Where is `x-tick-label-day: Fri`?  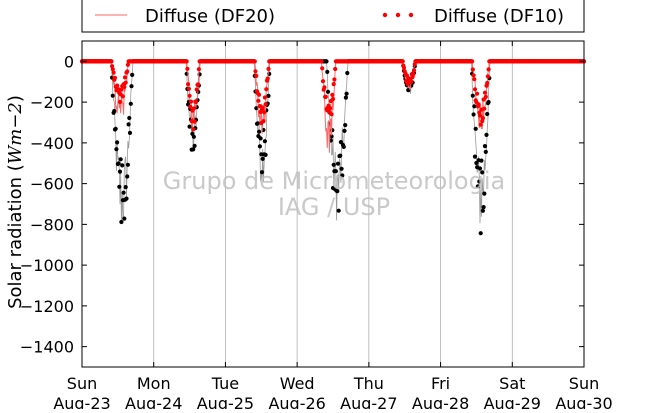 x-tick-label-day: Fri is located at coordinates (440, 383).